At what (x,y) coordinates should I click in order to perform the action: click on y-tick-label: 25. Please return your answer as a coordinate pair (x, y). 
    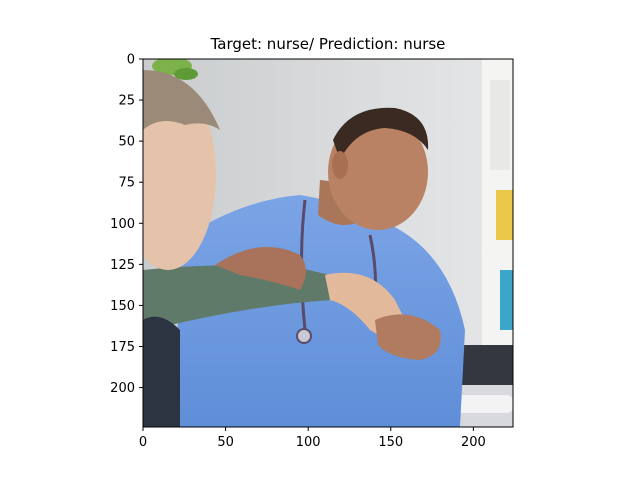
    Looking at the image, I should click on (126, 101).